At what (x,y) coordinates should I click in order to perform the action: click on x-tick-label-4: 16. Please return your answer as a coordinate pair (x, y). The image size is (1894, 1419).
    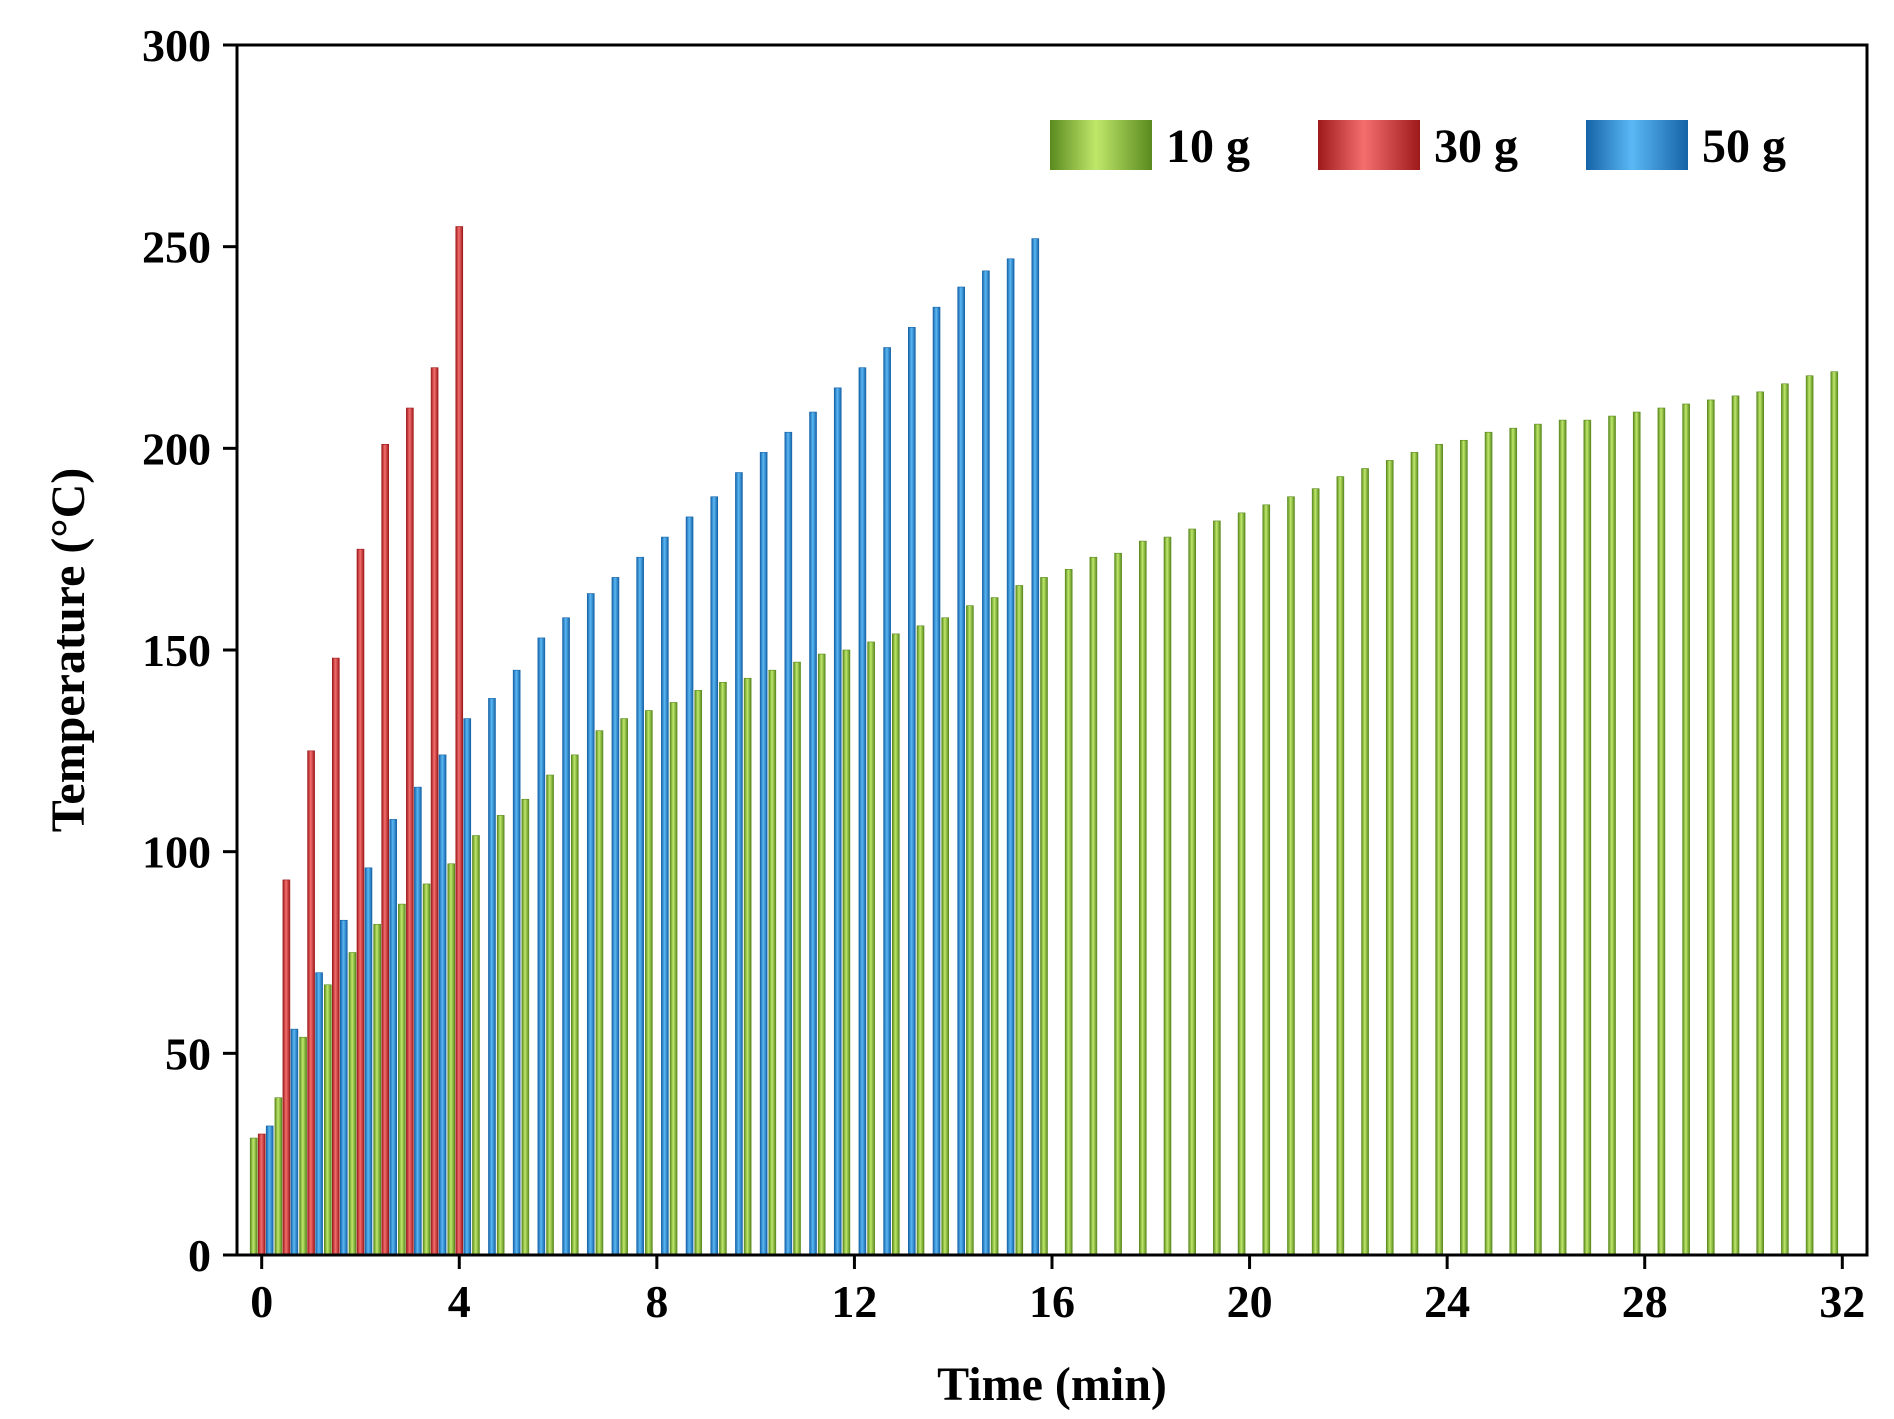
    Looking at the image, I should click on (1052, 1301).